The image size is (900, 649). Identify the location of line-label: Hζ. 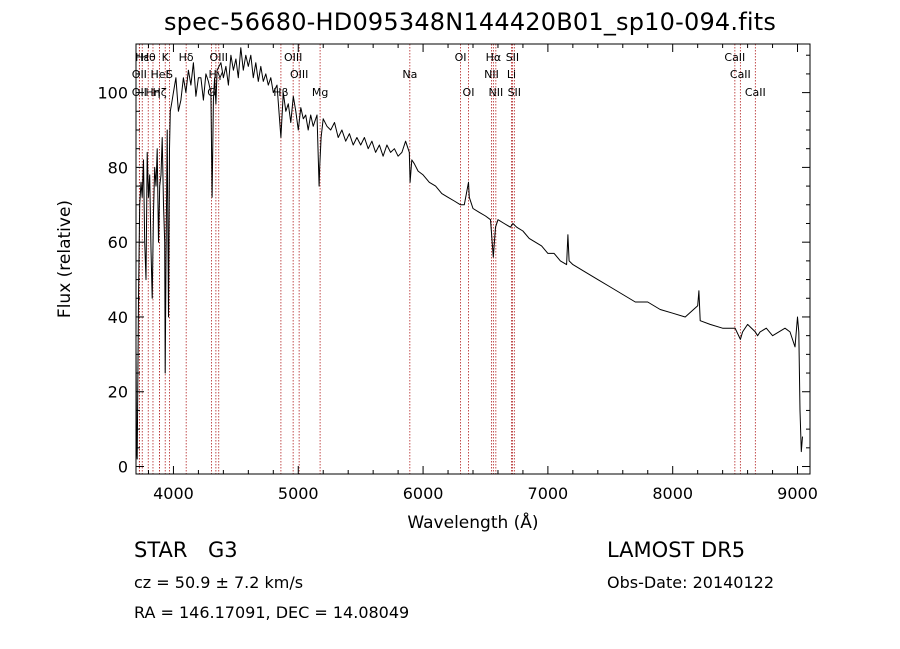
(159, 92).